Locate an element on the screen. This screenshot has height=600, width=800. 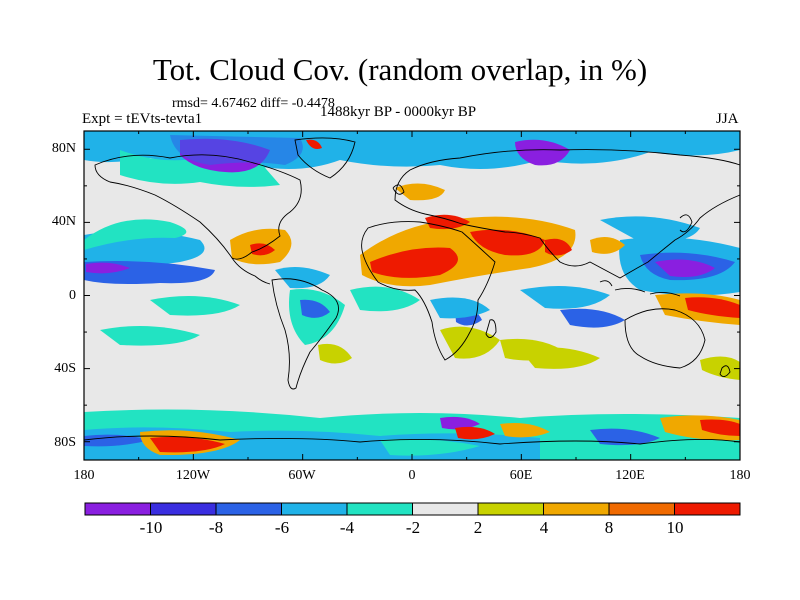
central-america-coast is located at coordinates (251, 271).